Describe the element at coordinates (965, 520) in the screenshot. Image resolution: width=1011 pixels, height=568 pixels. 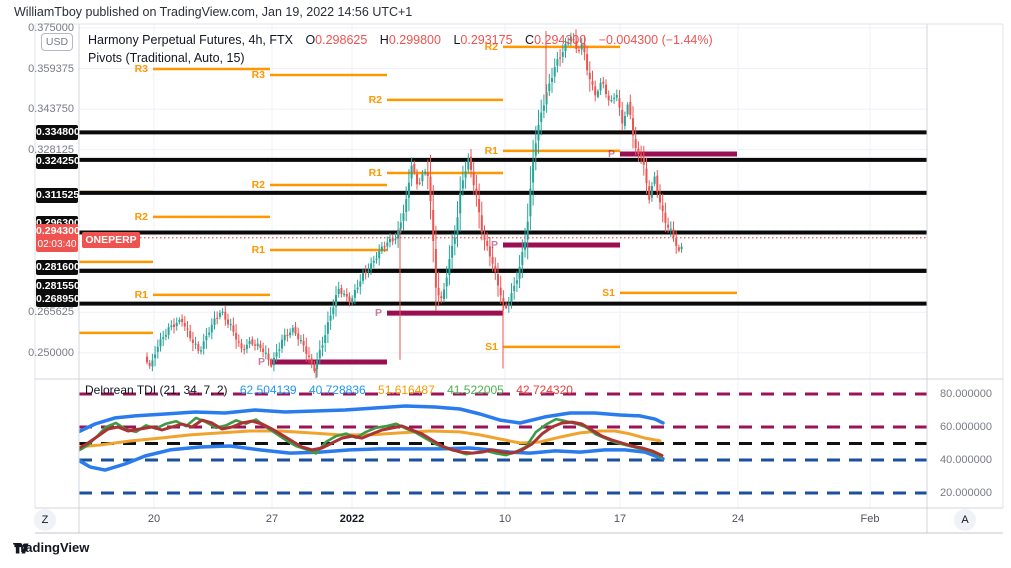
I see `auto-scale-button: A` at that location.